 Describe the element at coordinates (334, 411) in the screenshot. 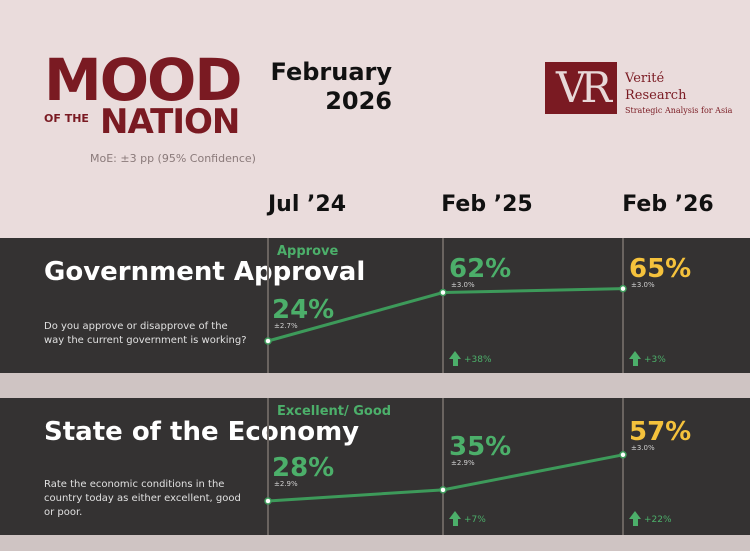

I see `metric-label-excellent-good: Excellent/ Good` at that location.